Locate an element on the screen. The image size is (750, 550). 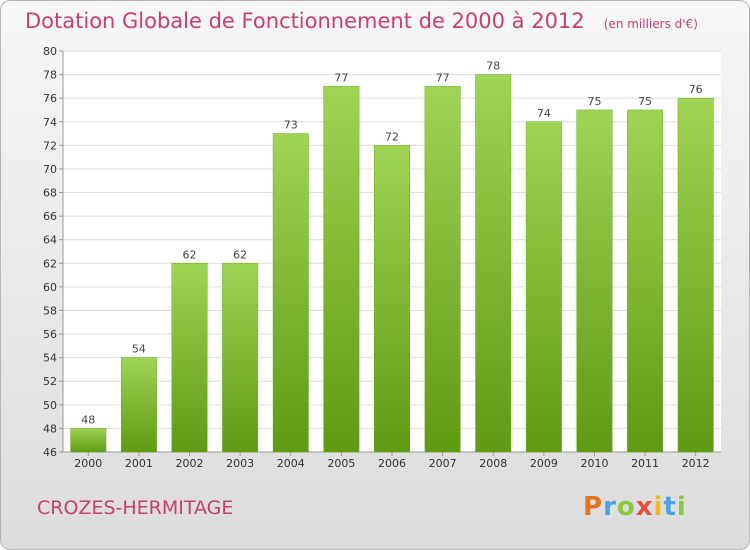
value-label-2003: 62 is located at coordinates (240, 254).